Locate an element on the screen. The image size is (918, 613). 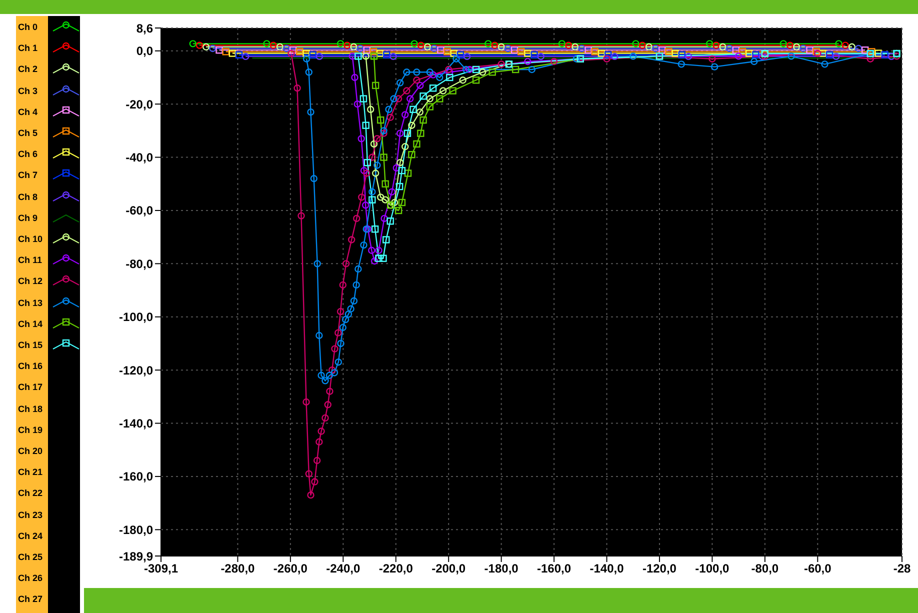
y-tick-label: 8,6 is located at coordinates (145, 28).